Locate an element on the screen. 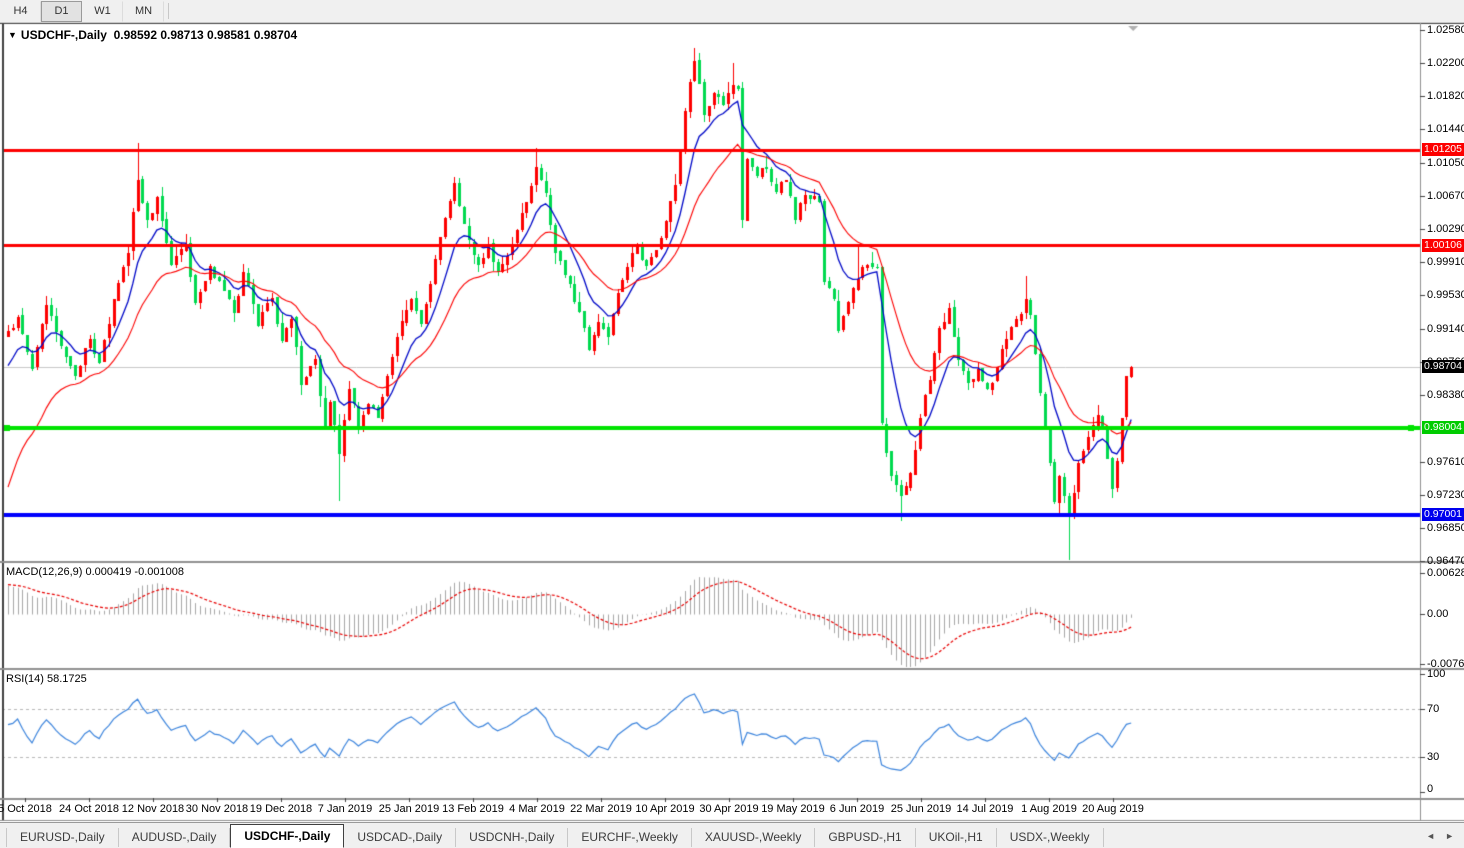 This screenshot has height=848, width=1464. chart-tab-eurchf-weekly: EURCHF-,Weekly is located at coordinates (630, 837).